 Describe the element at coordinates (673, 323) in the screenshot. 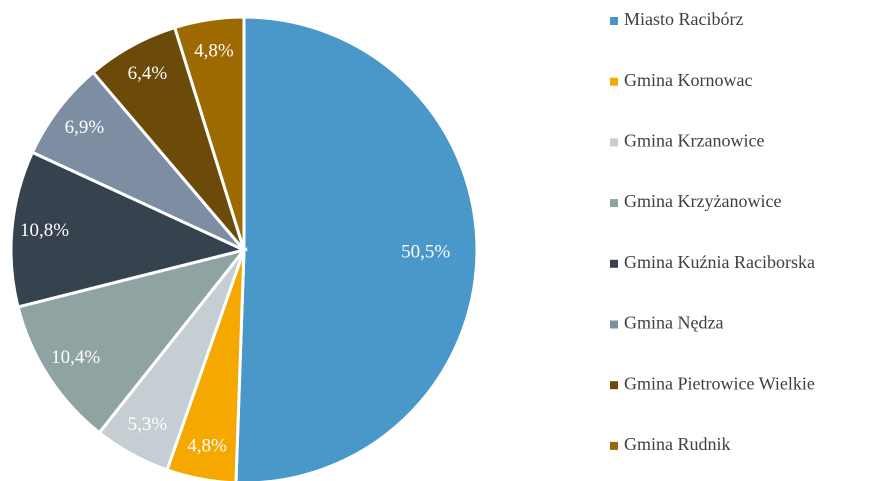

I see `legend-label: Gmina Nędza` at that location.